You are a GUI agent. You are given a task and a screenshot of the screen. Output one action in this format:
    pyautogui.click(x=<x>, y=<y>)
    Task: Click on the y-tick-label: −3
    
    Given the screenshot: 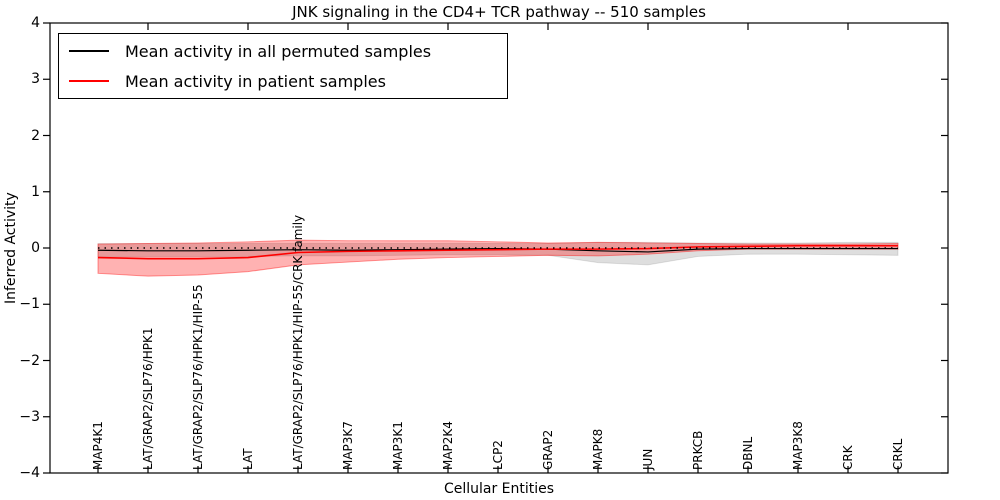 What is the action you would take?
    pyautogui.click(x=29, y=416)
    